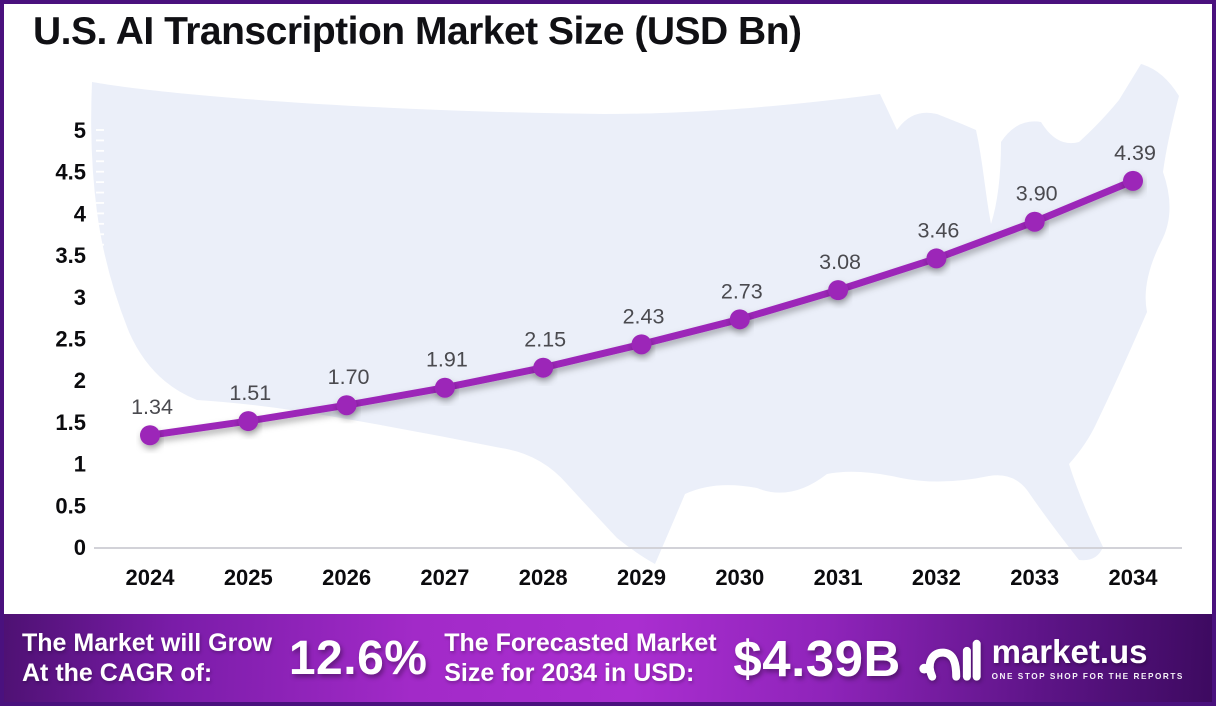  What do you see at coordinates (70, 172) in the screenshot?
I see `y-axis-tick-label: 4.5` at bounding box center [70, 172].